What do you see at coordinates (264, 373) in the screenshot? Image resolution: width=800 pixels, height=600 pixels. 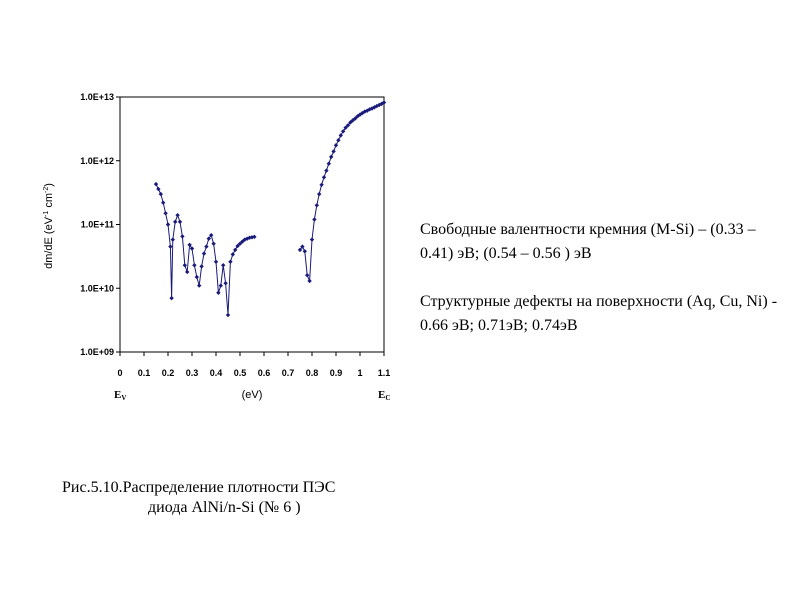 I see `x-tick-label-6: 0.6` at bounding box center [264, 373].